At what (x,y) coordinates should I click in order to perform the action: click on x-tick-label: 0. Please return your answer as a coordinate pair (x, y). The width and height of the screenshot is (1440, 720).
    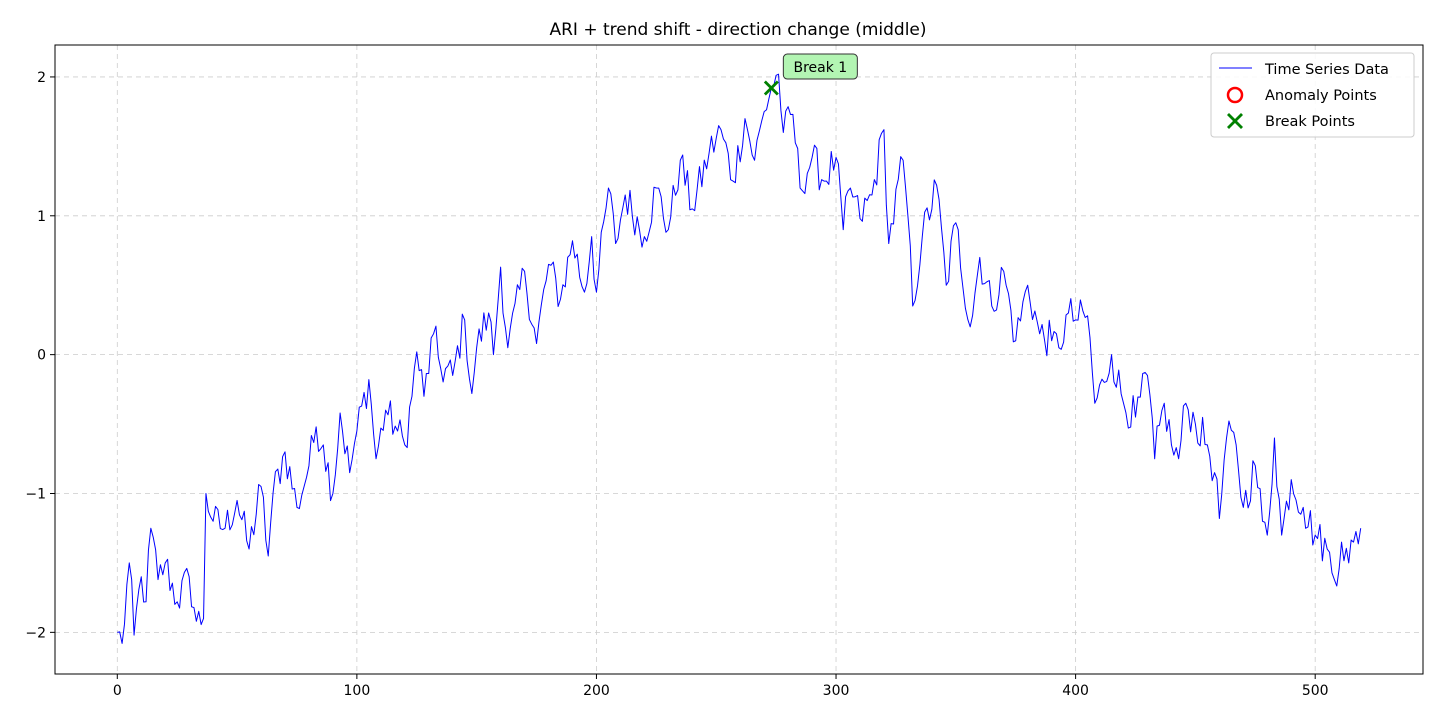
    Looking at the image, I should click on (117, 691).